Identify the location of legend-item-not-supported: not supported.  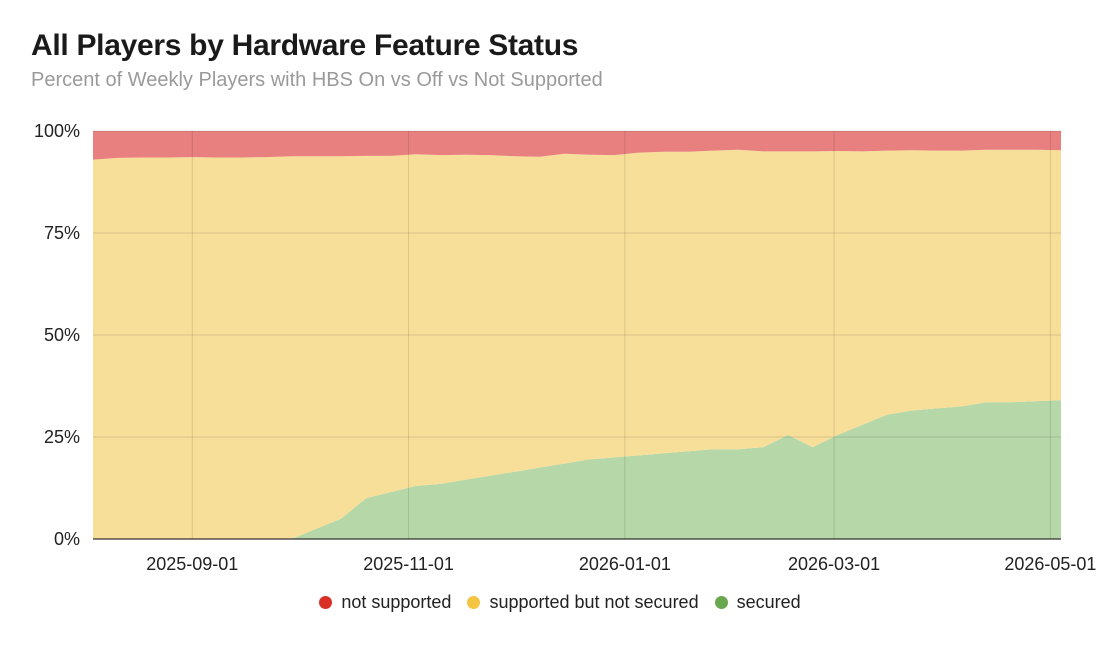
(385, 602).